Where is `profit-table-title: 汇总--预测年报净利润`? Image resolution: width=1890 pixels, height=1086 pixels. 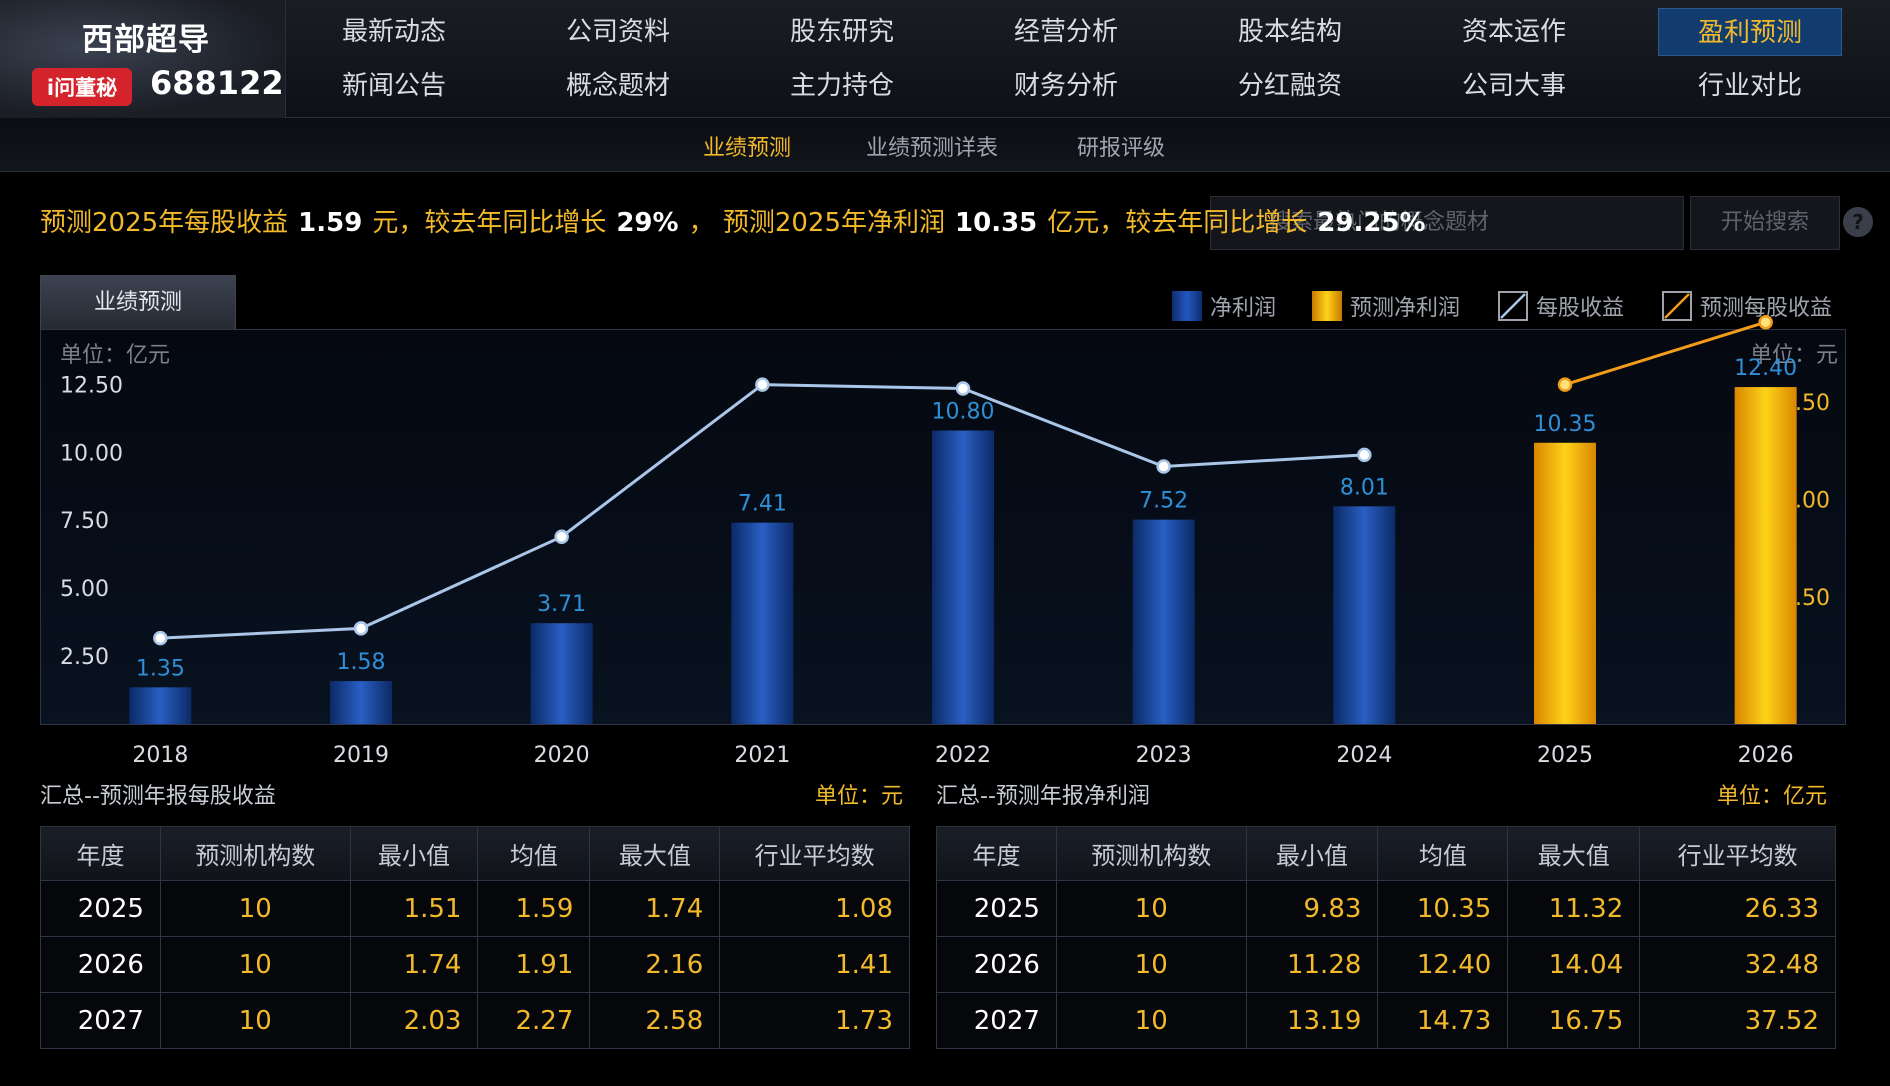 profit-table-title: 汇总--预测年报净利润 is located at coordinates (1043, 796).